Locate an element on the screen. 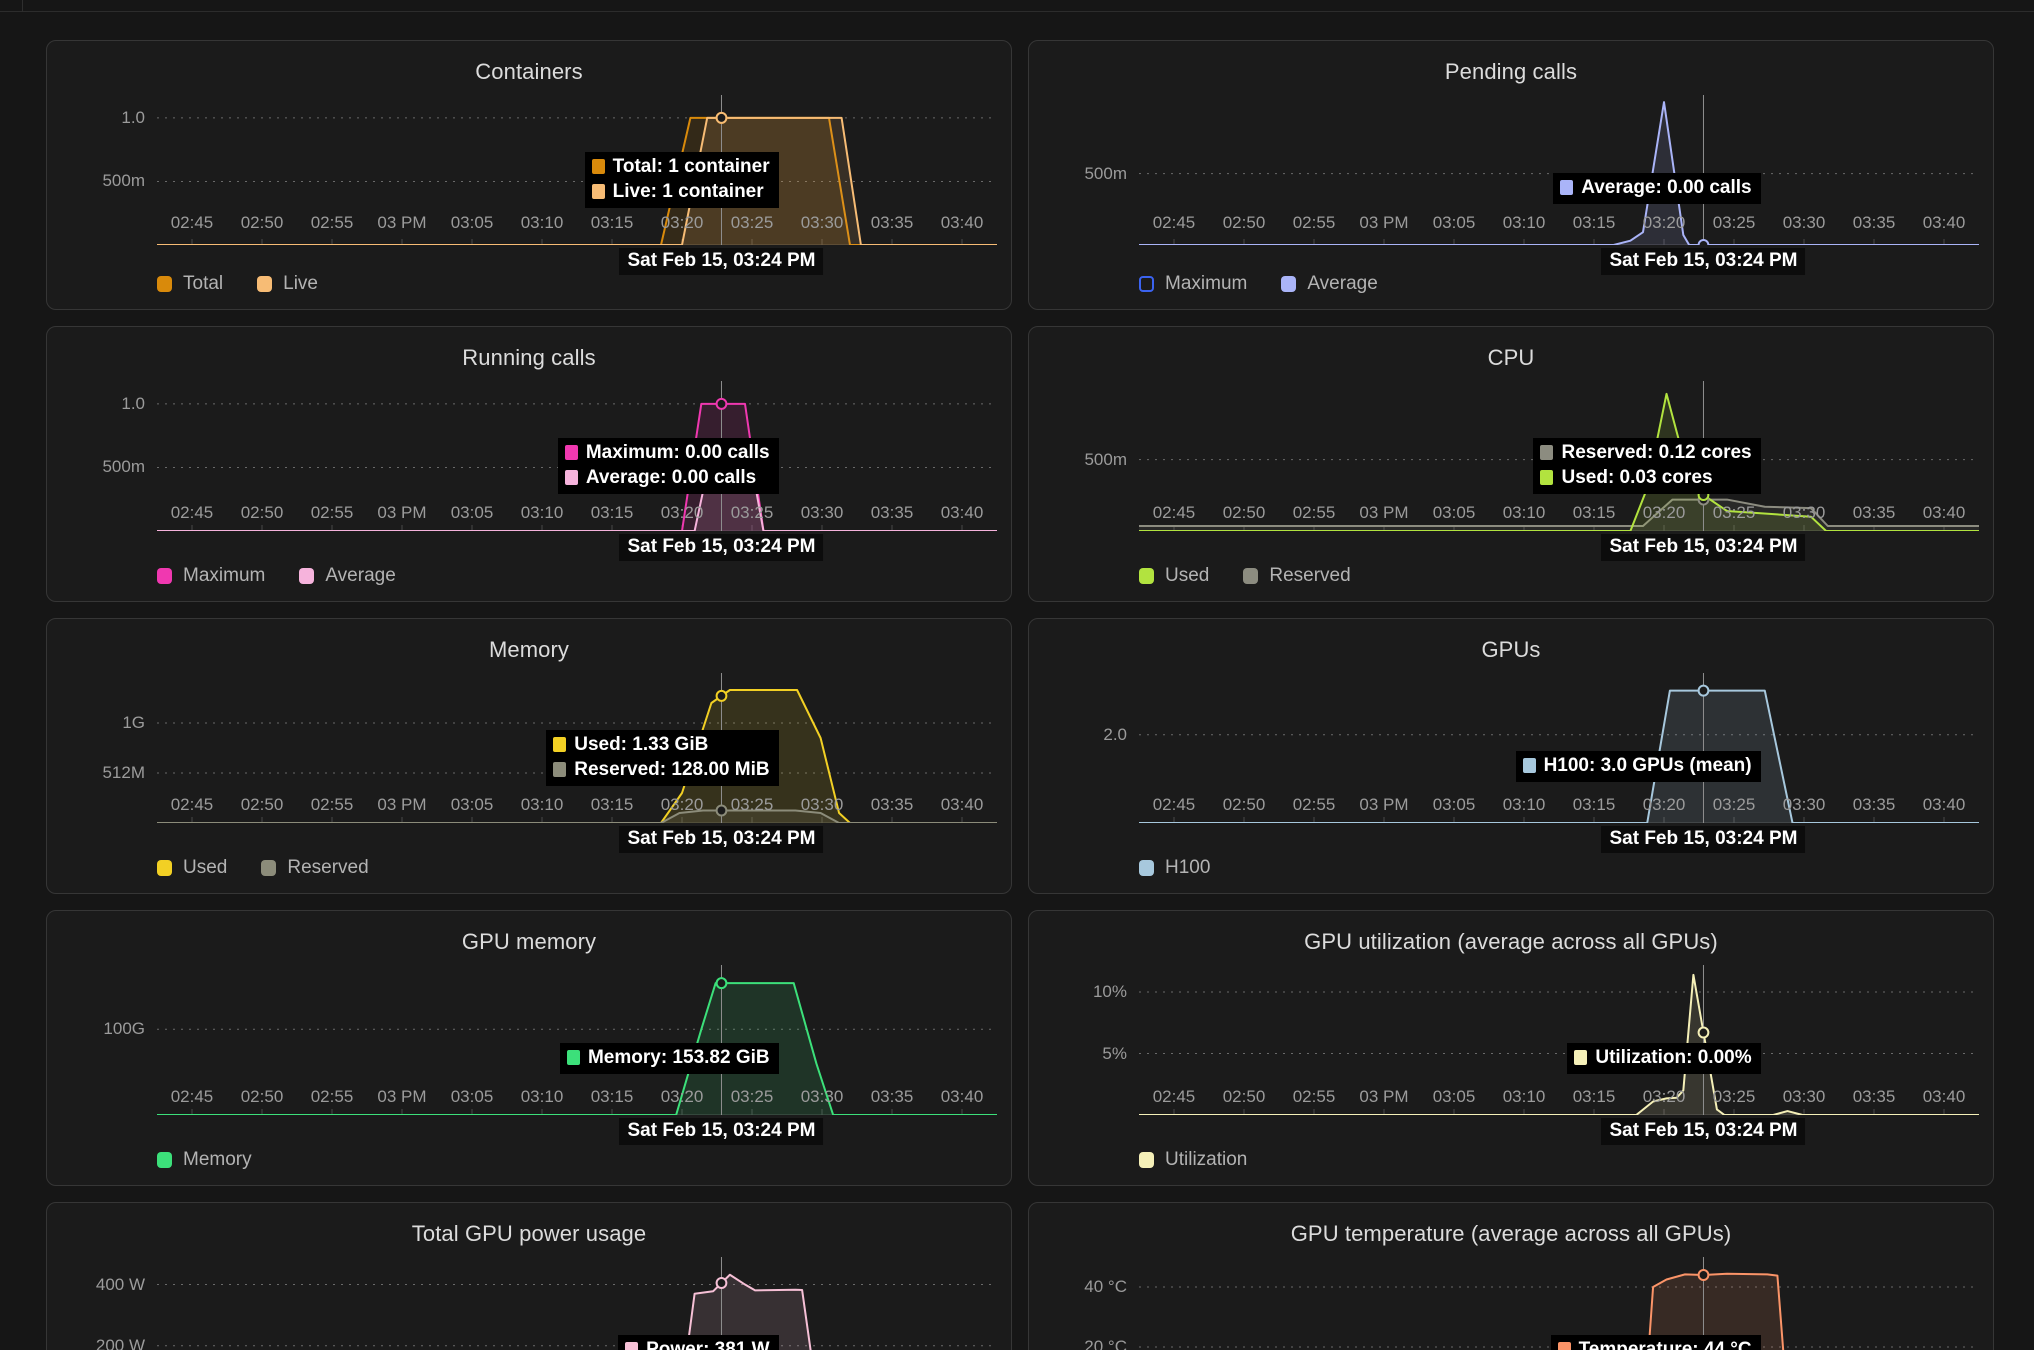 This screenshot has height=1350, width=2034. tooltip-series-value: H100: 3.0 GPUs (mean) is located at coordinates (1647, 765).